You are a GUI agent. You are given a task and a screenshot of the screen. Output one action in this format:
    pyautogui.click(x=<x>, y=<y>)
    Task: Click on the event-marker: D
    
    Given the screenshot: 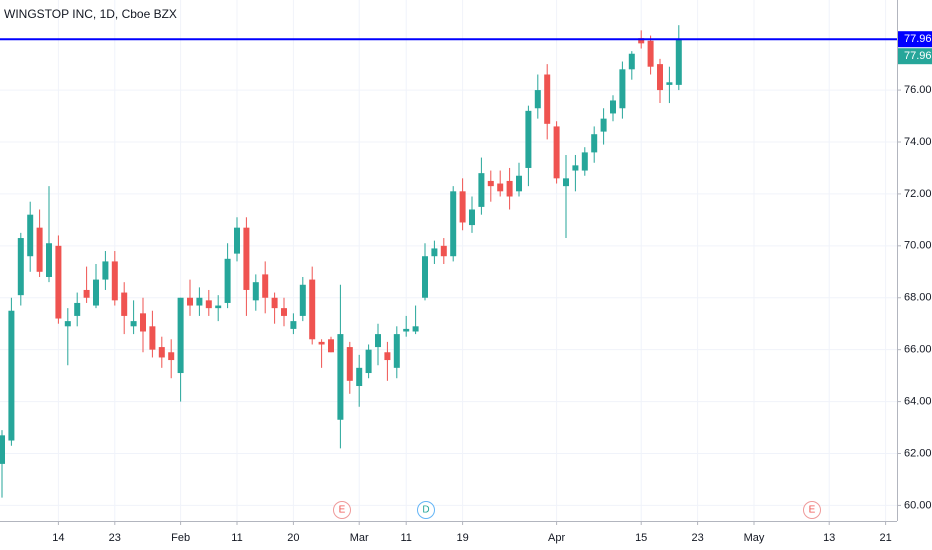 What is the action you would take?
    pyautogui.click(x=426, y=510)
    